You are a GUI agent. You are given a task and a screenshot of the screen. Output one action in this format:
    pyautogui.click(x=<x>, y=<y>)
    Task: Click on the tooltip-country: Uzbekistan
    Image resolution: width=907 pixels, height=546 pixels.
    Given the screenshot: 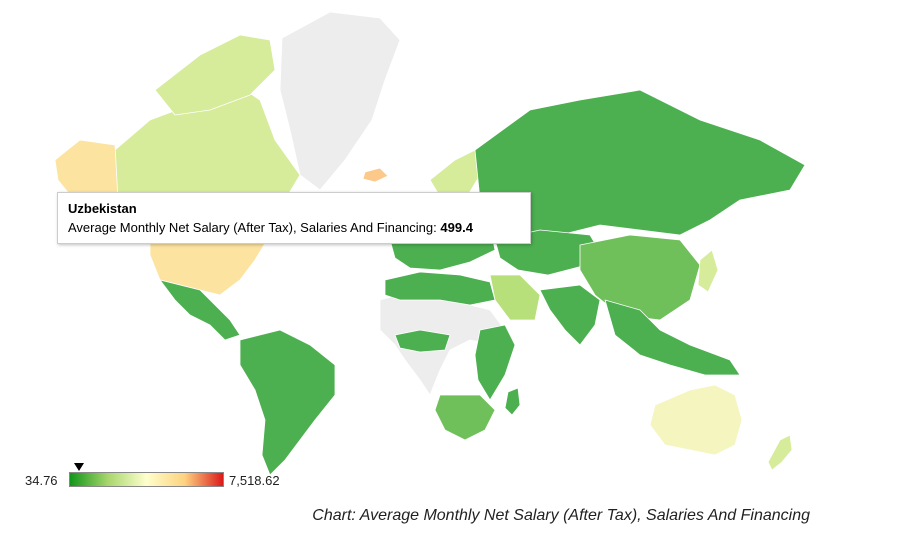 What is the action you would take?
    pyautogui.click(x=102, y=208)
    